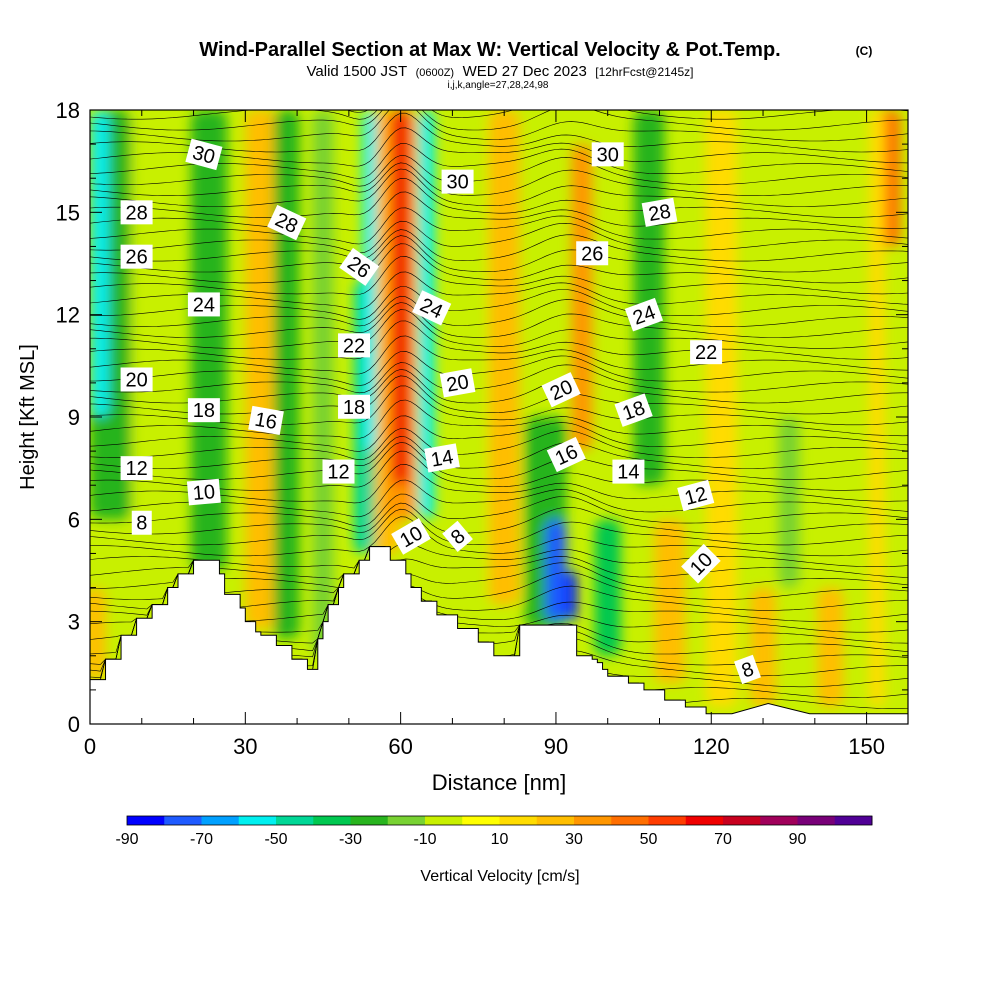 The width and height of the screenshot is (1000, 1000). I want to click on theta-label-text: 22, so click(706, 353).